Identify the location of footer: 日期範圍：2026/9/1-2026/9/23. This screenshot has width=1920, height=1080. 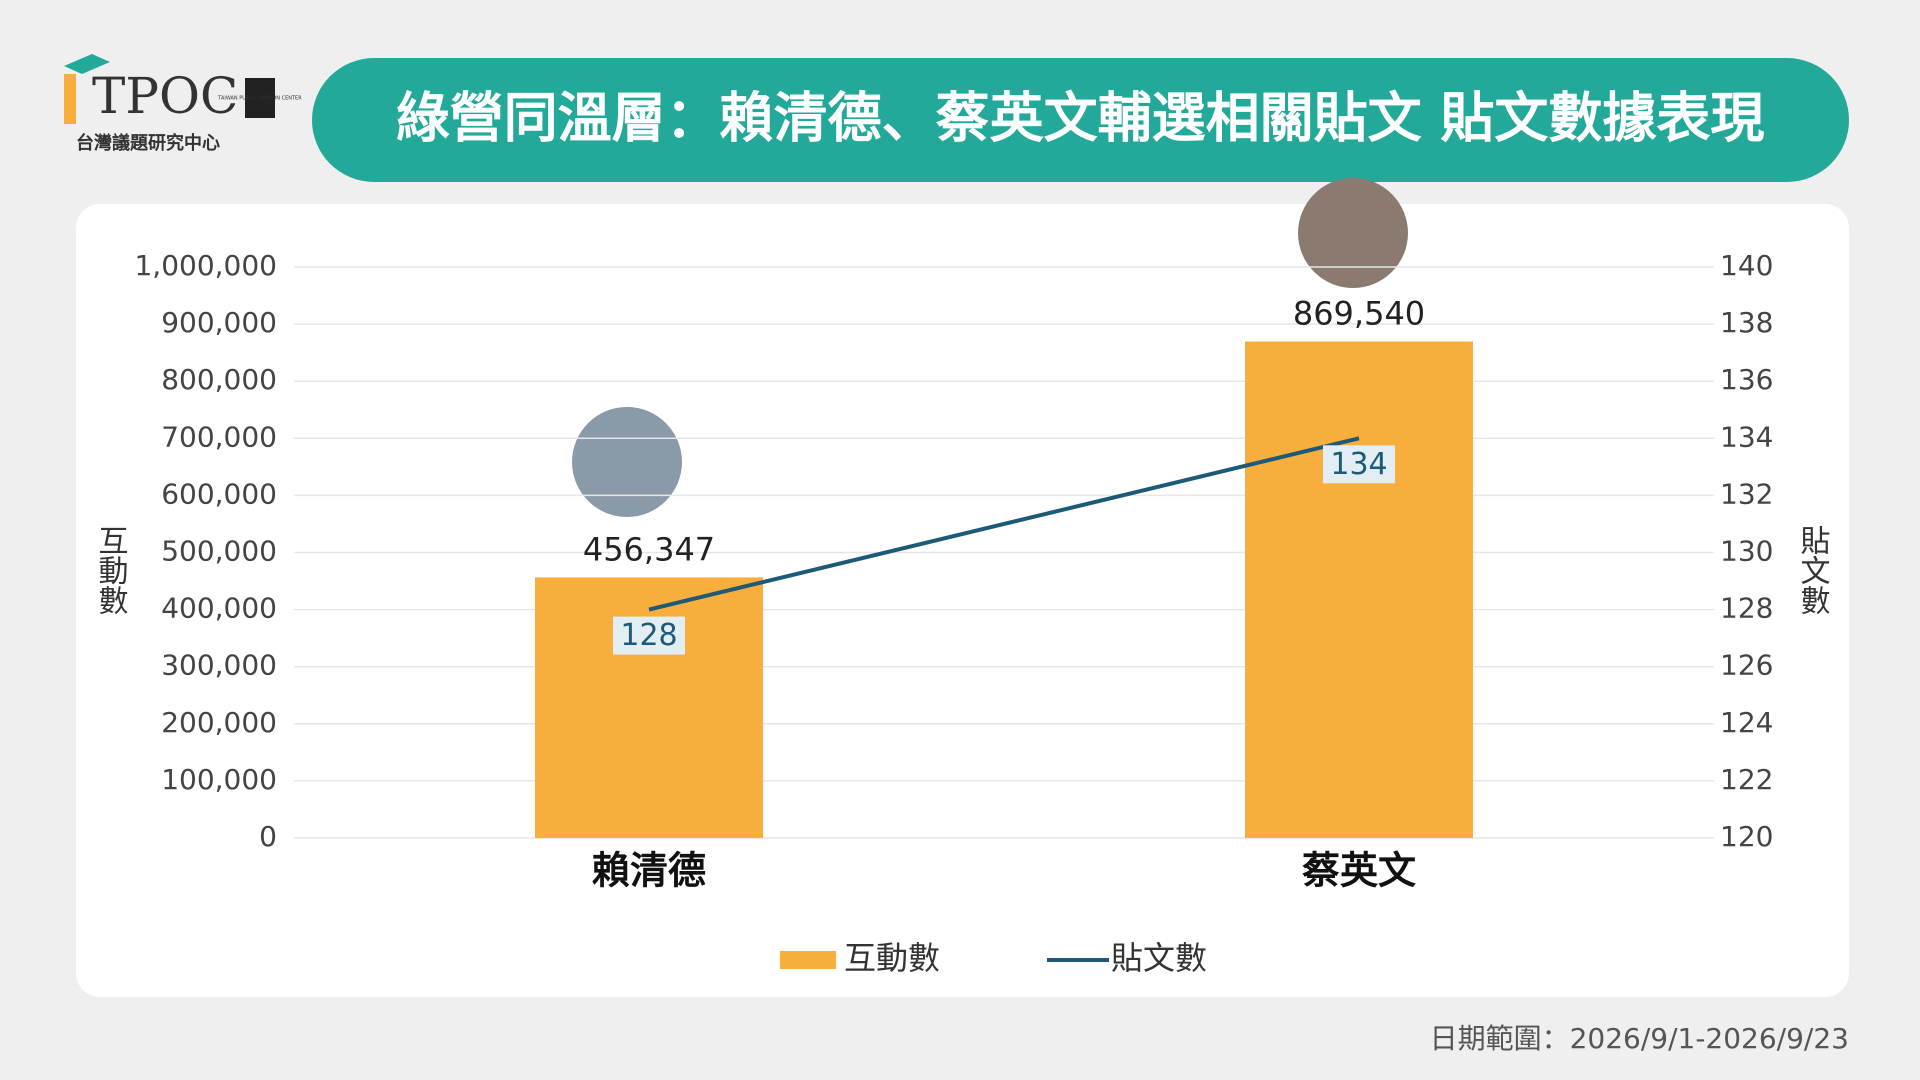
(1639, 1038).